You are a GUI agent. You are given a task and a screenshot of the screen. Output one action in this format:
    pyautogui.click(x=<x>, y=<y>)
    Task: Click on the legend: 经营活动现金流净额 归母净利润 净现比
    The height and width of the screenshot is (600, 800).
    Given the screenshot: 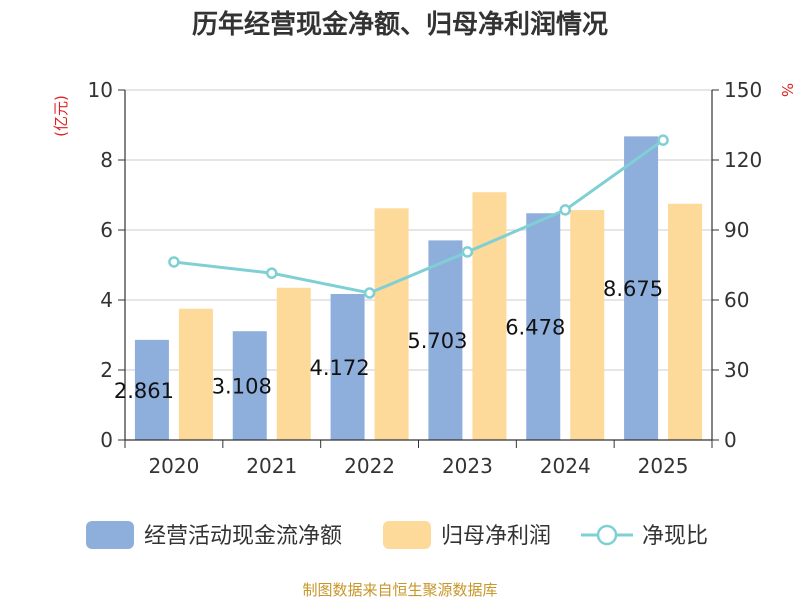 What is the action you would take?
    pyautogui.click(x=397, y=535)
    